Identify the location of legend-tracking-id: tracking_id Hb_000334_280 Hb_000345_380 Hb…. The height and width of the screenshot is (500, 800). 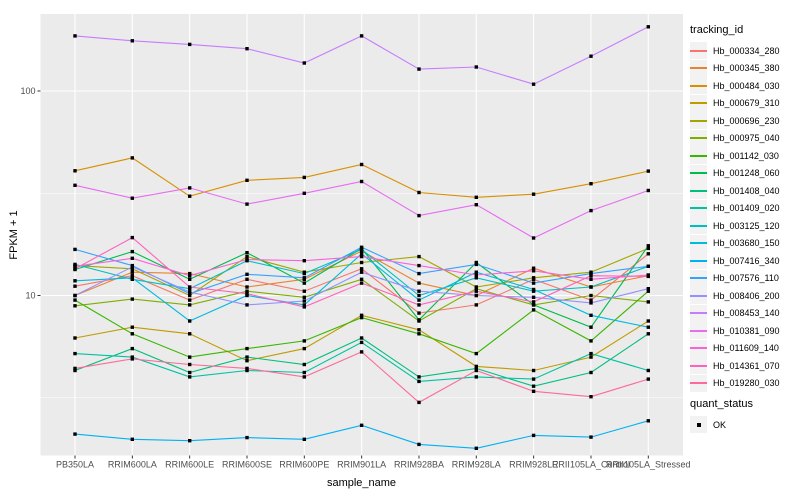
(745, 208).